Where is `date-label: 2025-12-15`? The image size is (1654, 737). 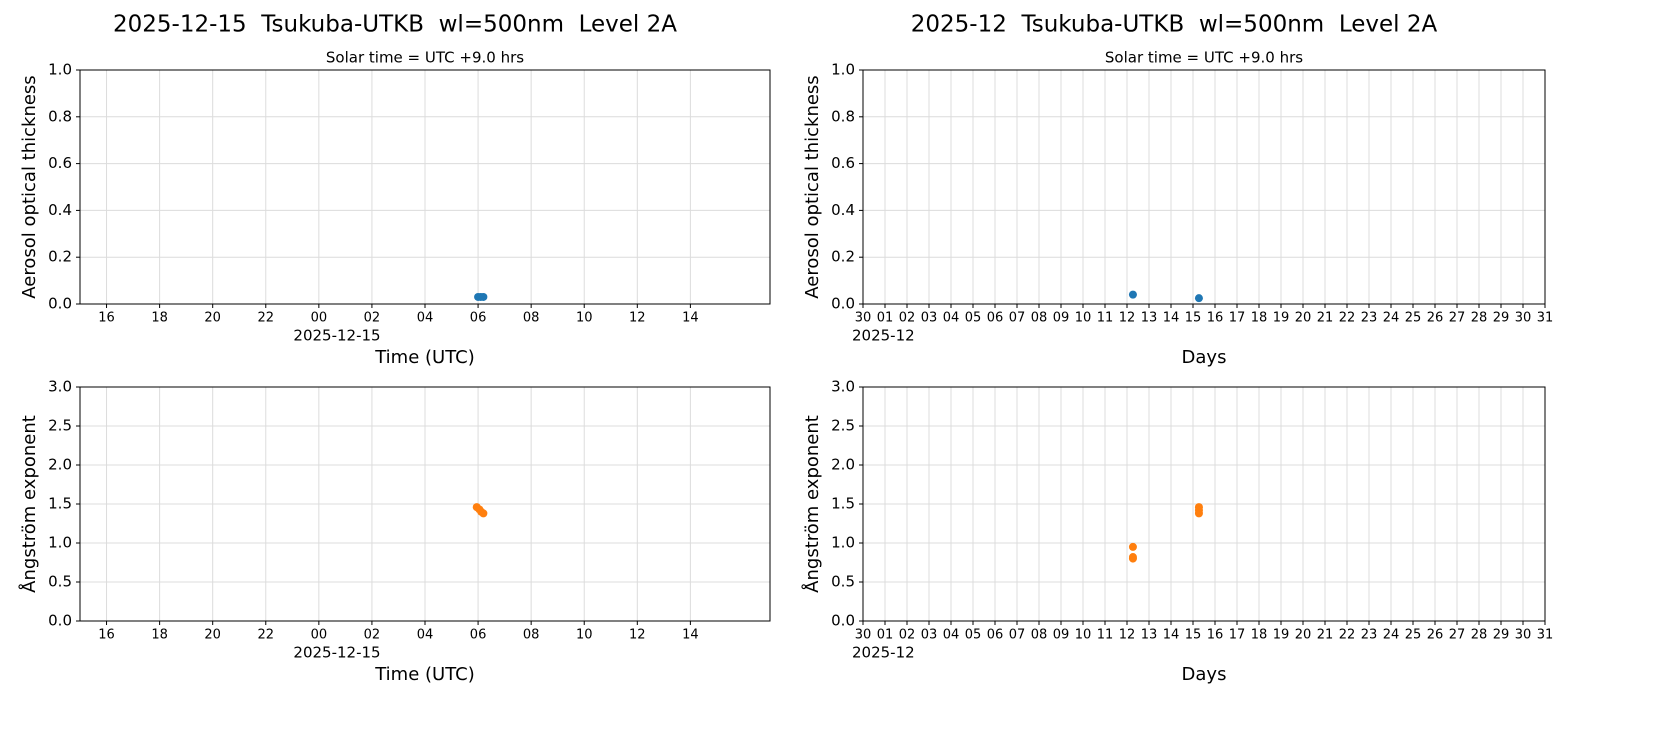 date-label: 2025-12-15 is located at coordinates (336, 336).